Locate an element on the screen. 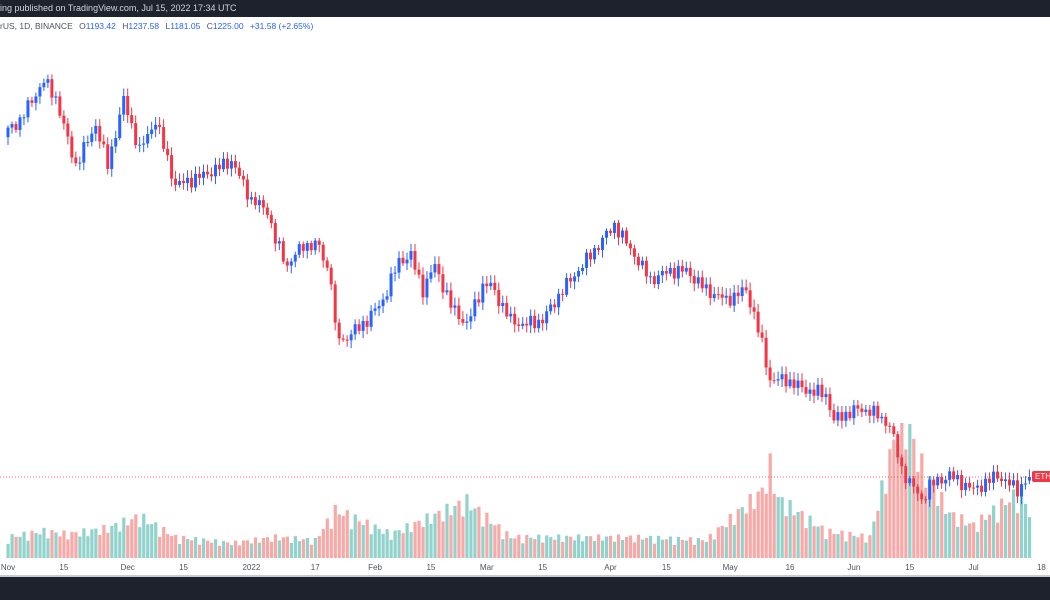 Image resolution: width=1050 pixels, height=600 pixels. open-label: O is located at coordinates (82, 26).